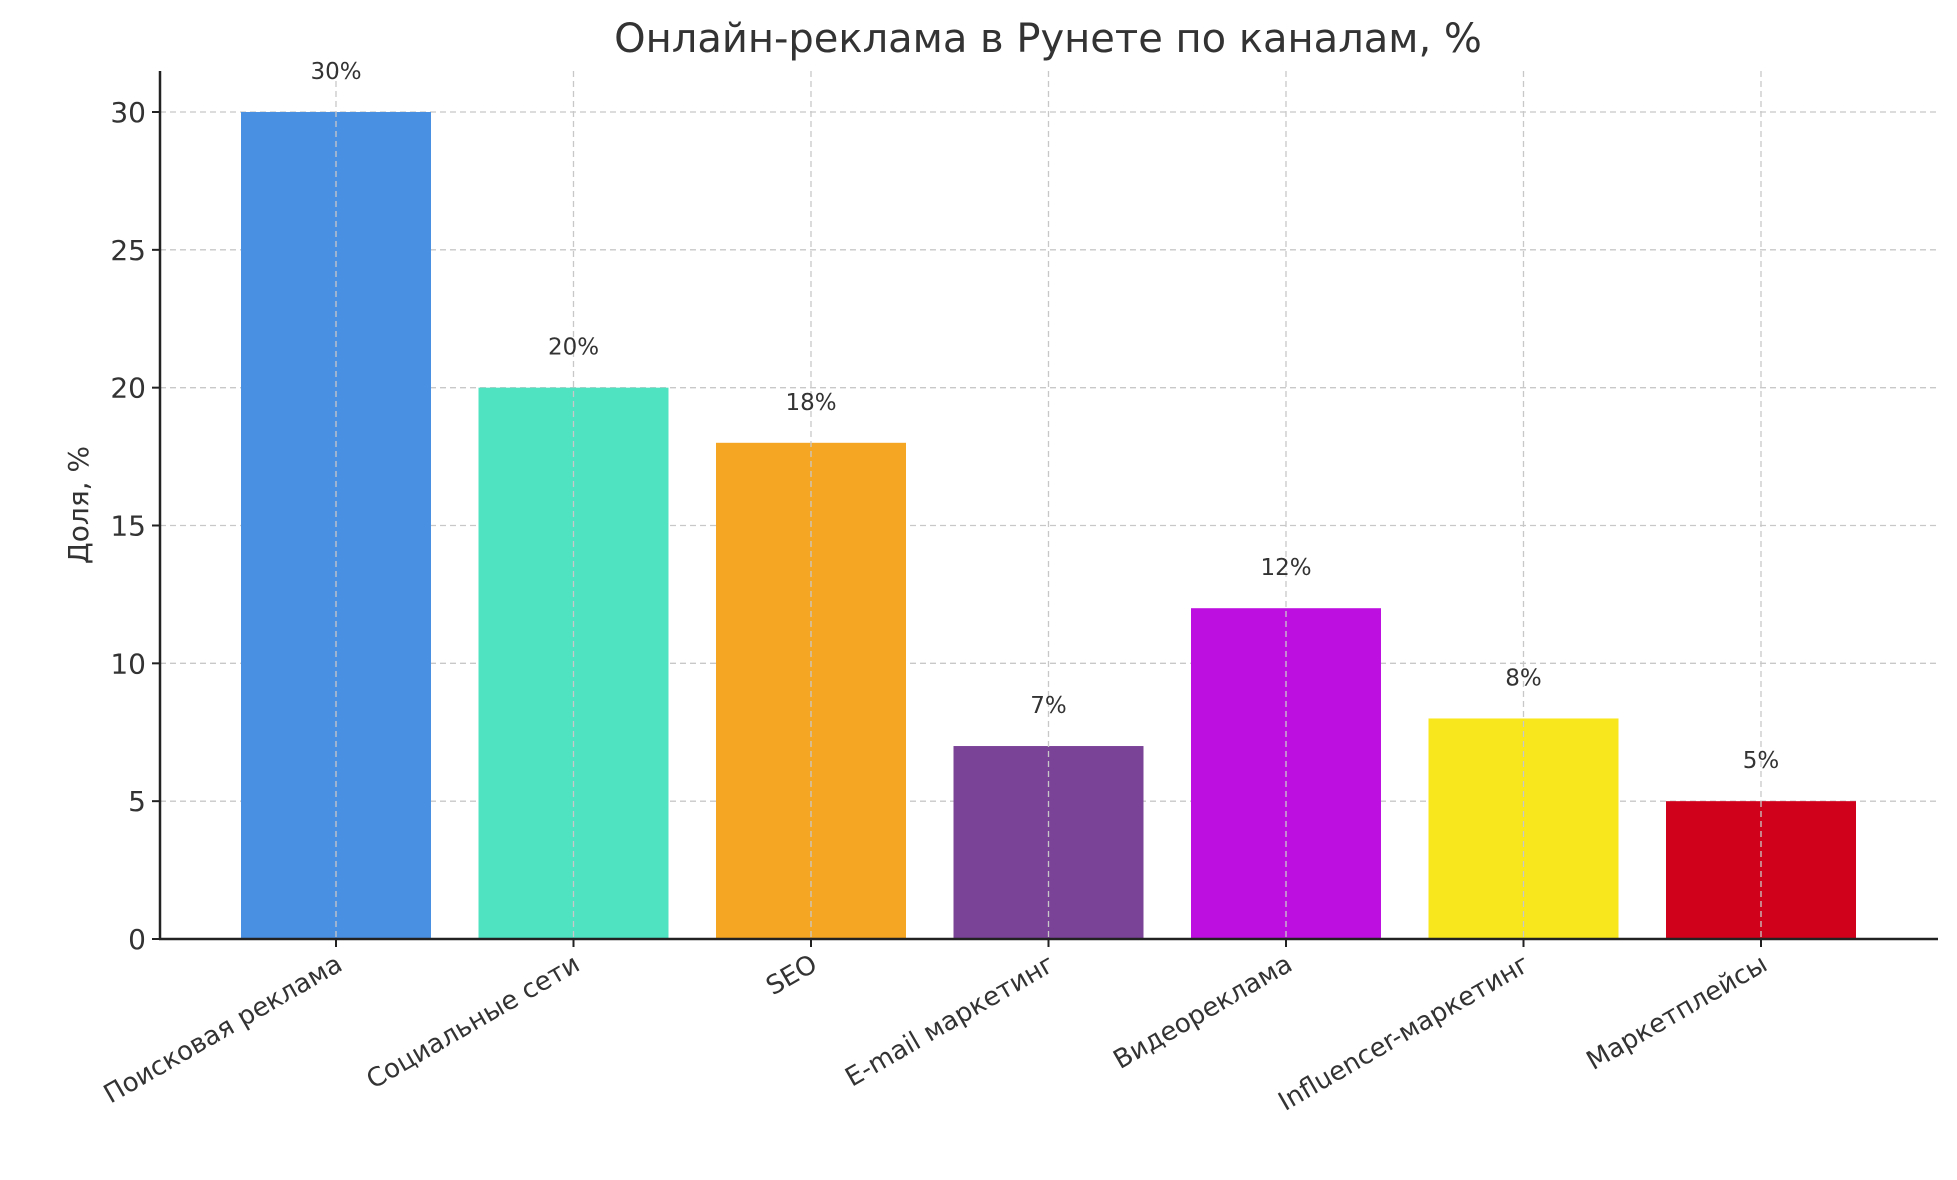 The image size is (1957, 1180). Describe the element at coordinates (128, 250) in the screenshot. I see `y-tick-label: 25` at that location.